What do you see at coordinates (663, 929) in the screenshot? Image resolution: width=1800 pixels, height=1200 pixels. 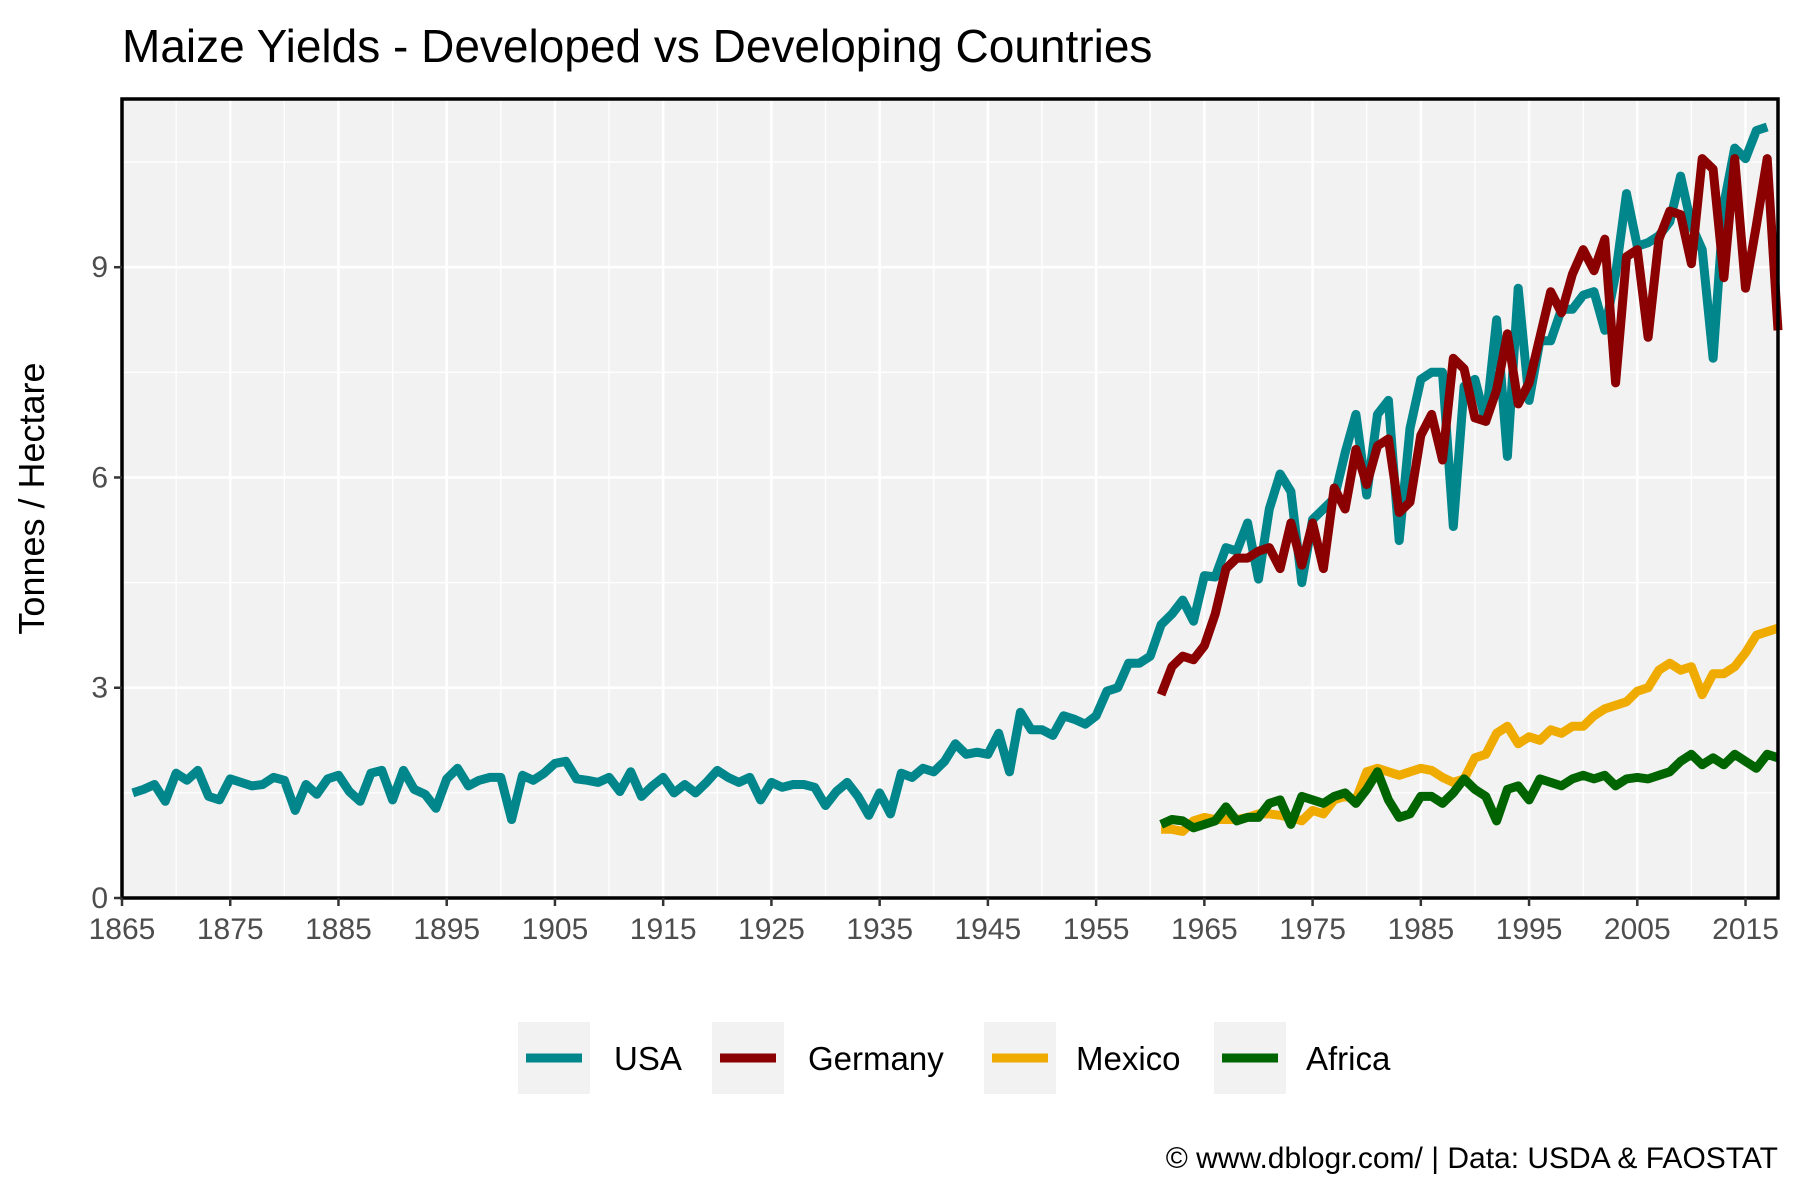 I see `x-tick-label: 1915` at bounding box center [663, 929].